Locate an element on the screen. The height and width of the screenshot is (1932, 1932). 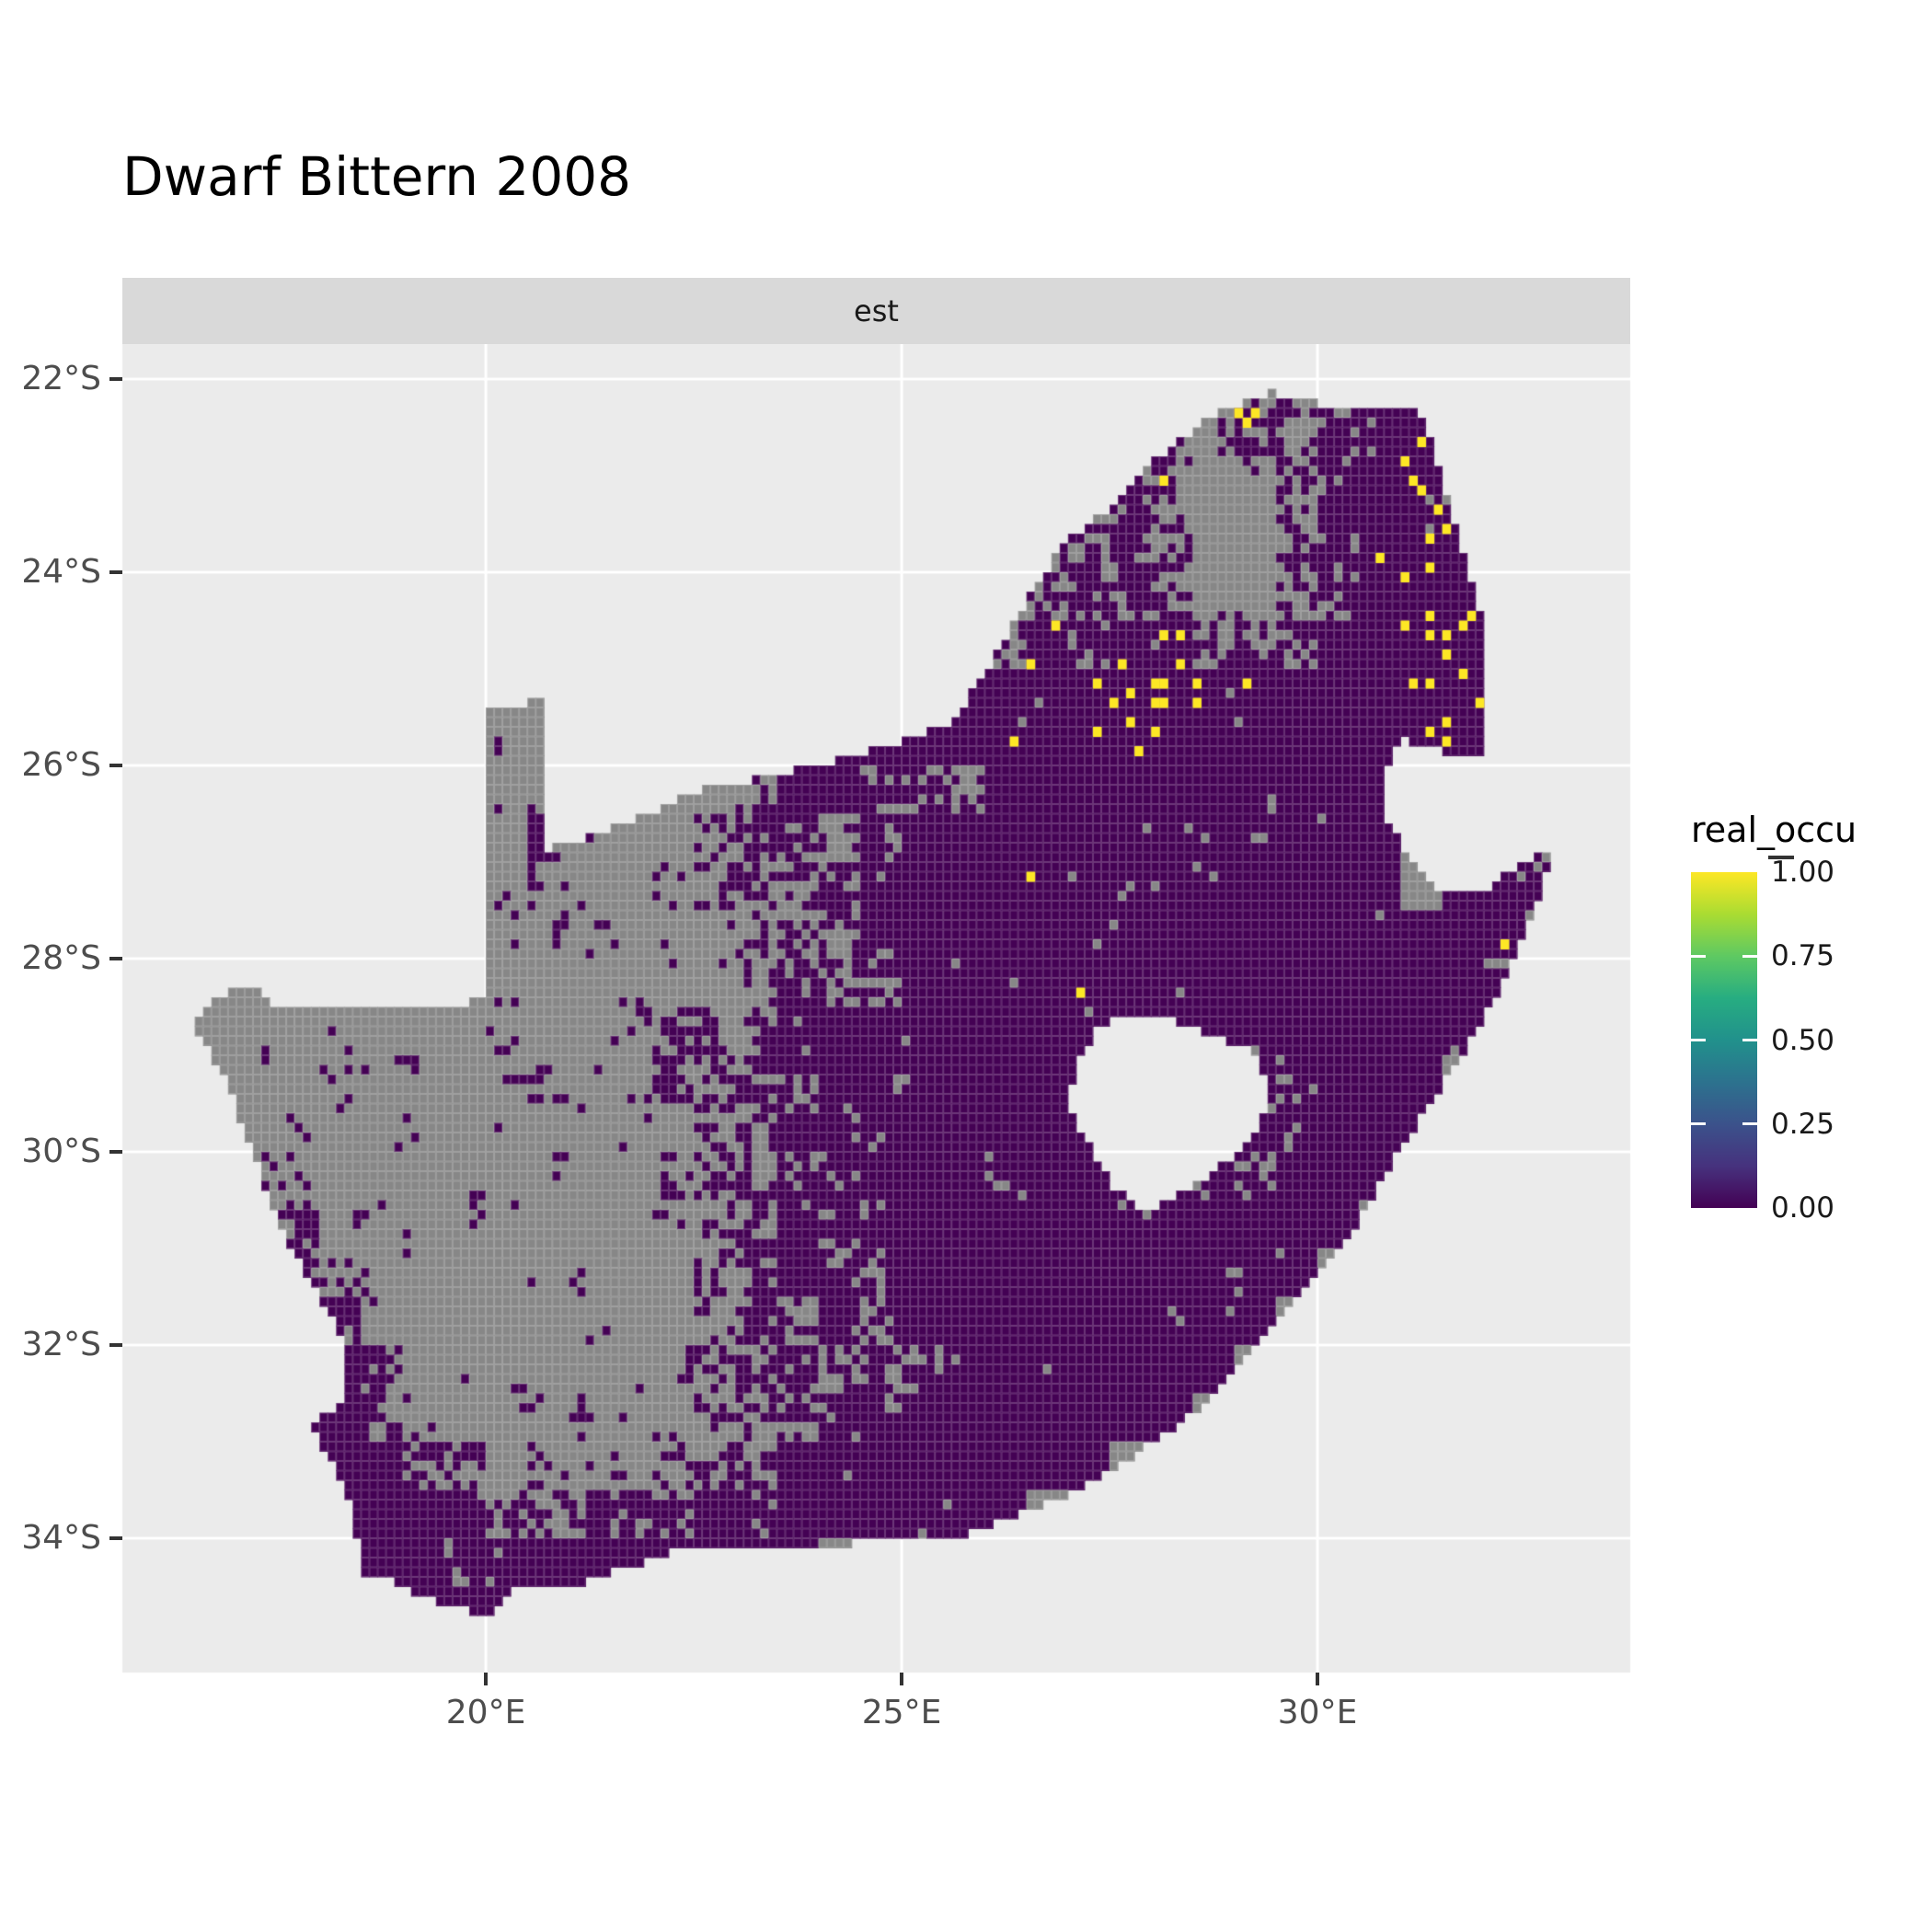
legend-tick-label: 1.00 is located at coordinates (1803, 872).